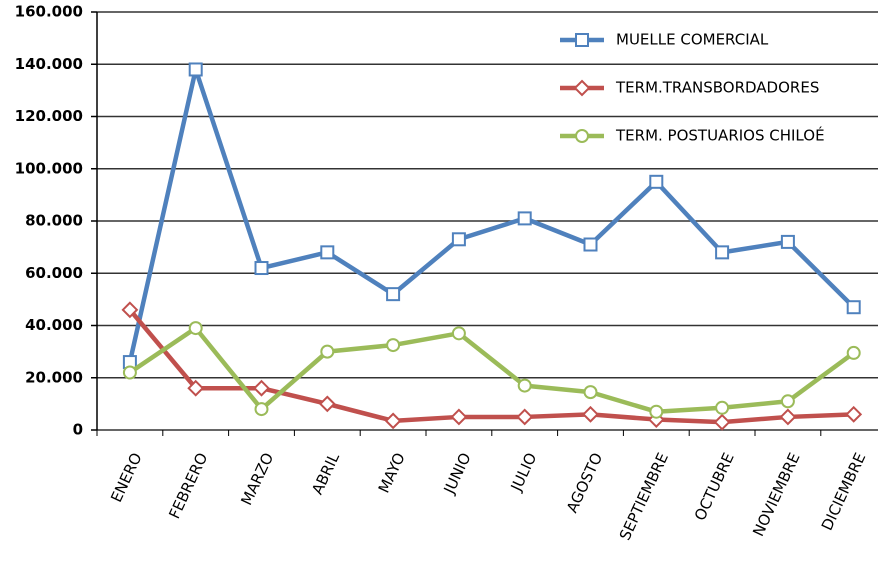 This screenshot has height=561, width=878. I want to click on x-tick-label: SEPTIEMBRE, so click(644, 496).